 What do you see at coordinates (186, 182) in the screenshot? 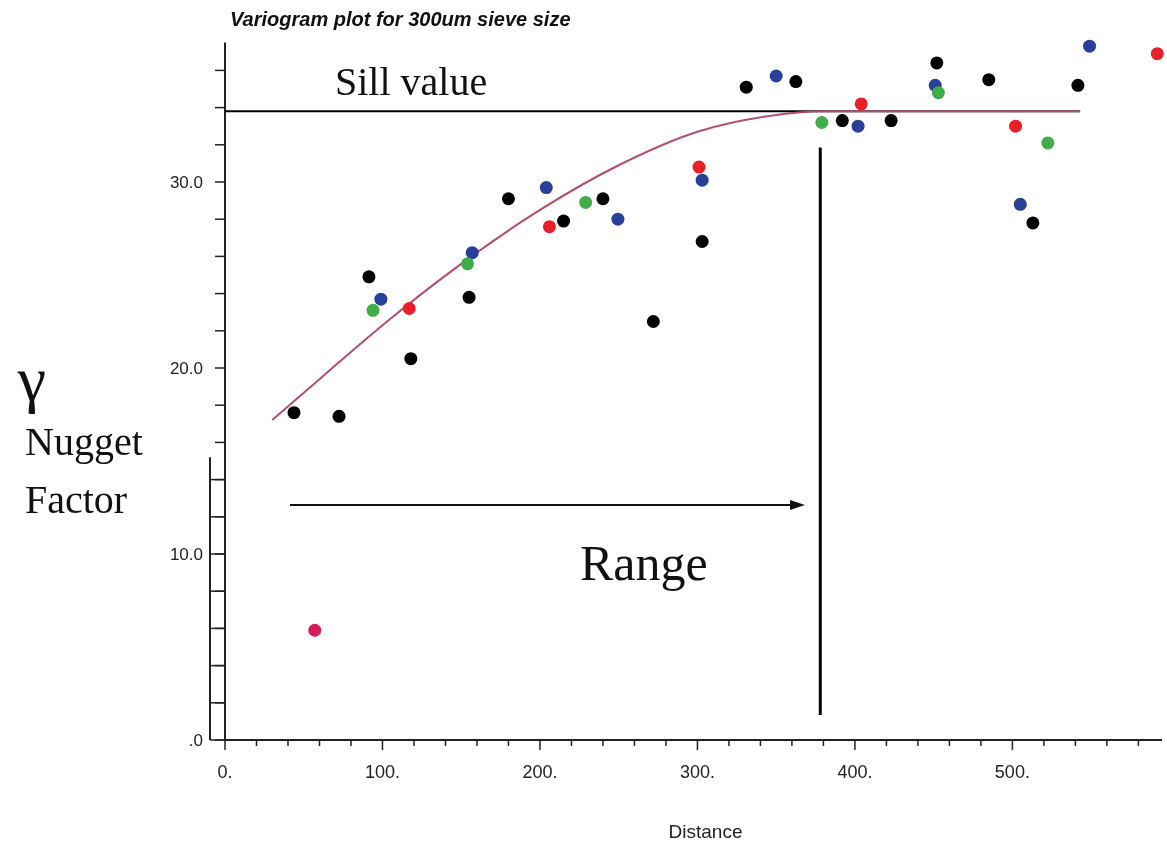
I see `y-tick-label: 30.0` at bounding box center [186, 182].